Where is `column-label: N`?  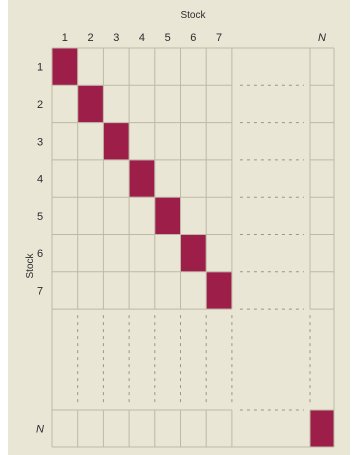
column-label: N is located at coordinates (322, 38).